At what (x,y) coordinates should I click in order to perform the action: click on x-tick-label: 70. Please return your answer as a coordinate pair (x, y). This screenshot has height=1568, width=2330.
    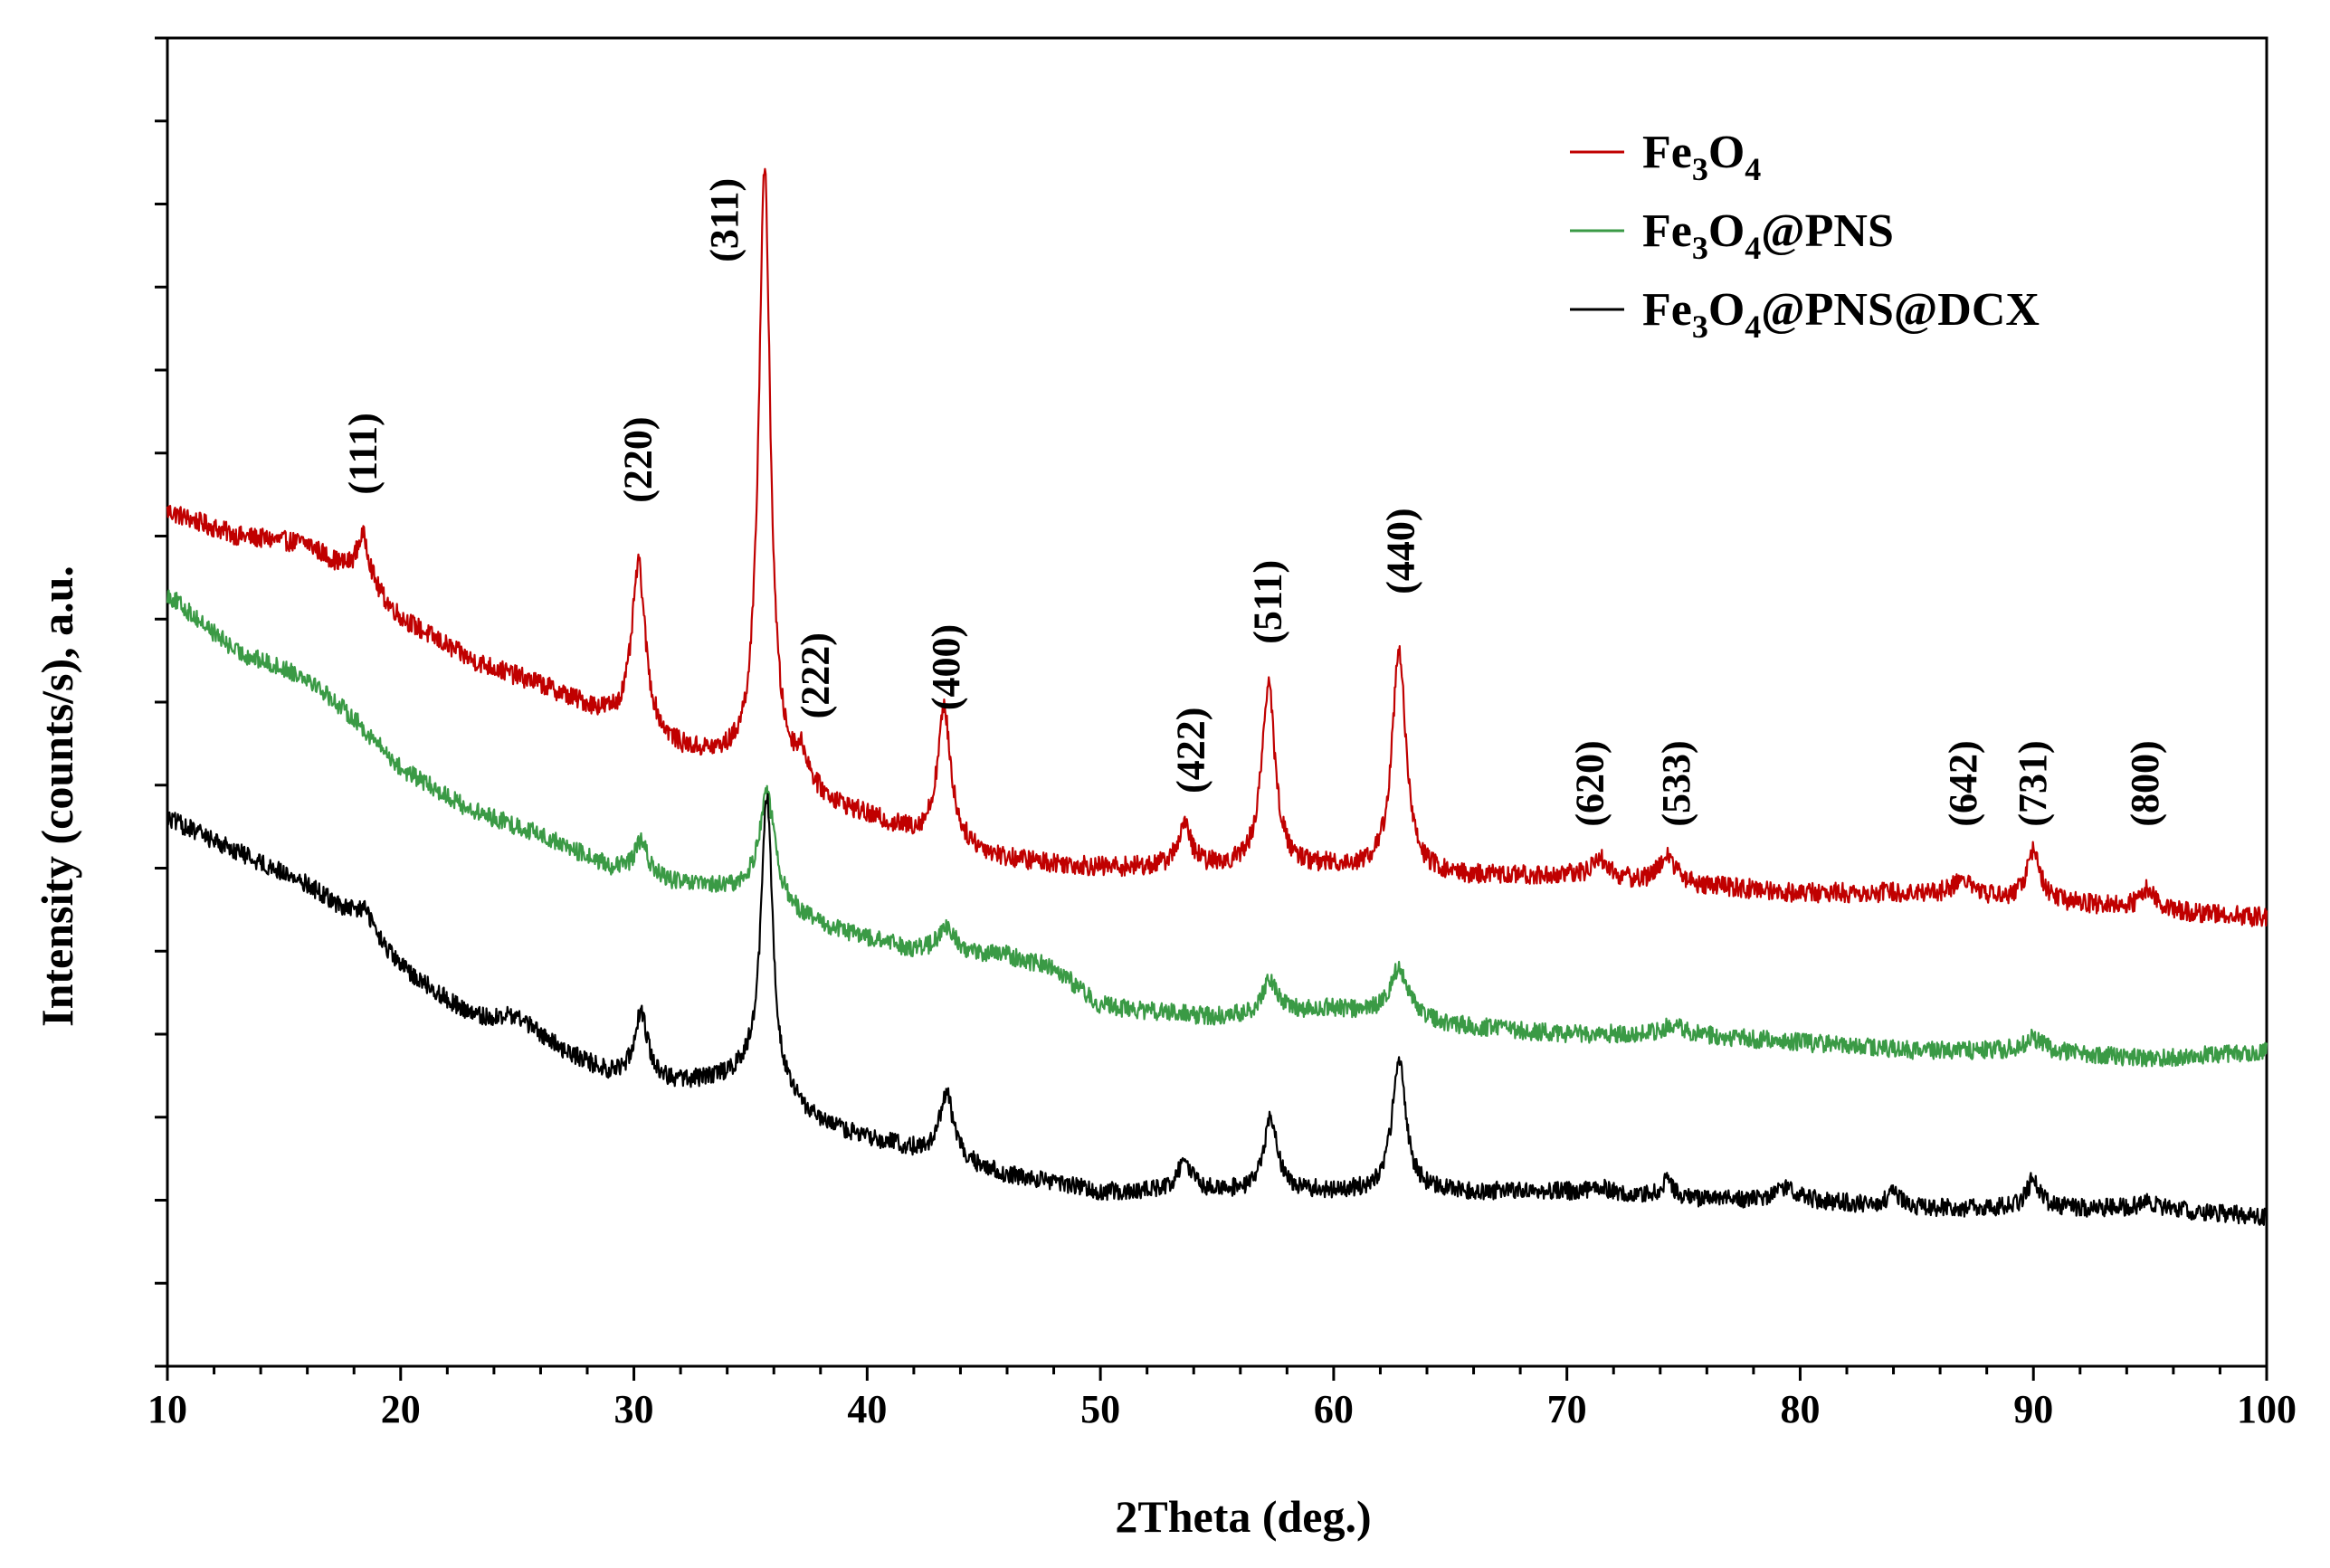
    Looking at the image, I should click on (1567, 1409).